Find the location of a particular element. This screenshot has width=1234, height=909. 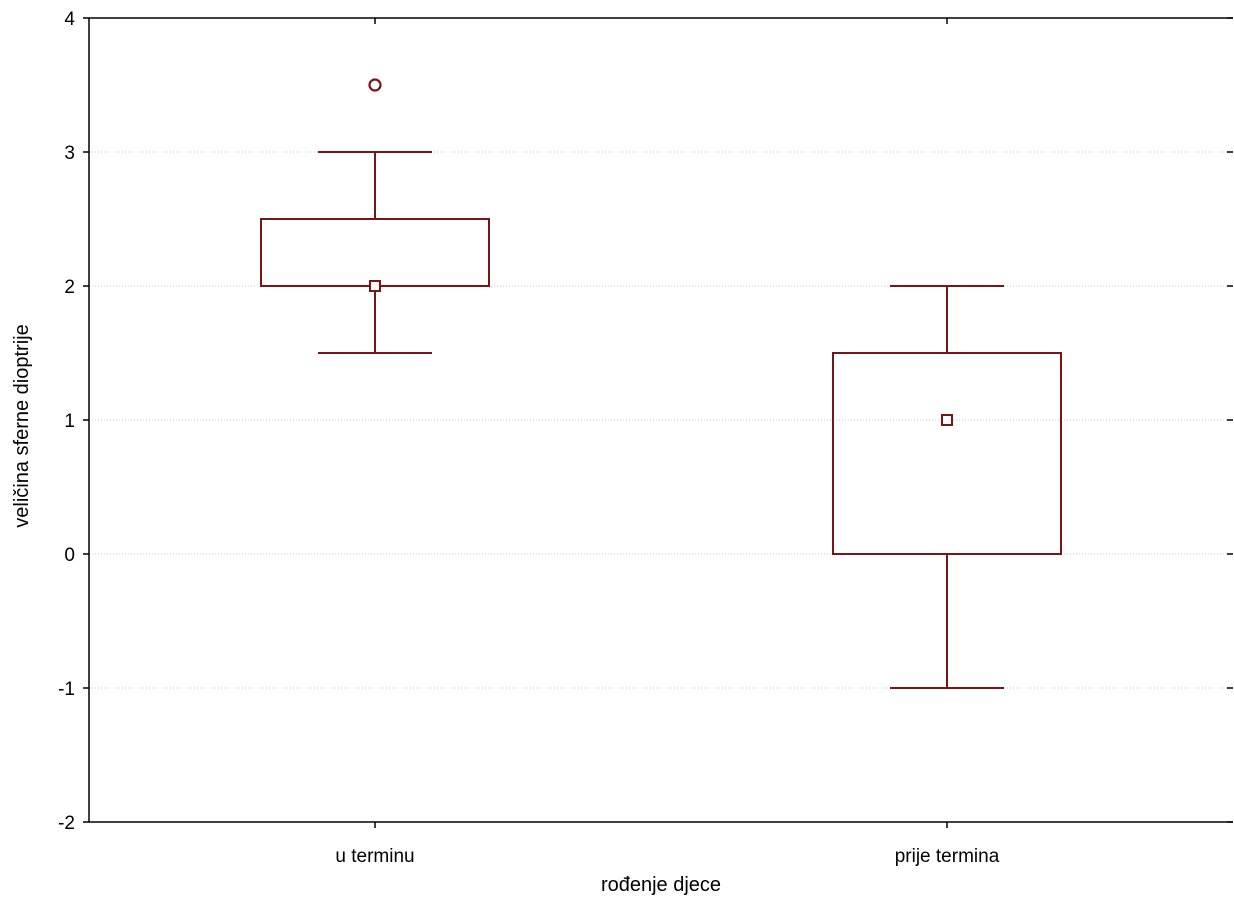

y-tick-label: 4 is located at coordinates (69, 19).